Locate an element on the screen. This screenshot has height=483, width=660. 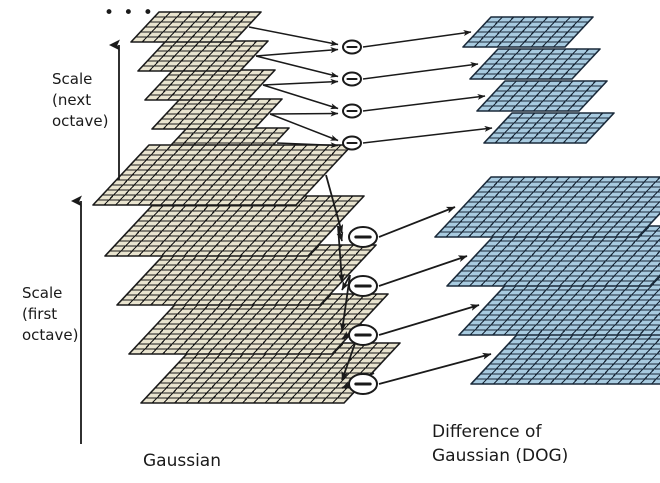
ellipsis-label: • • • is located at coordinates (129, 13).